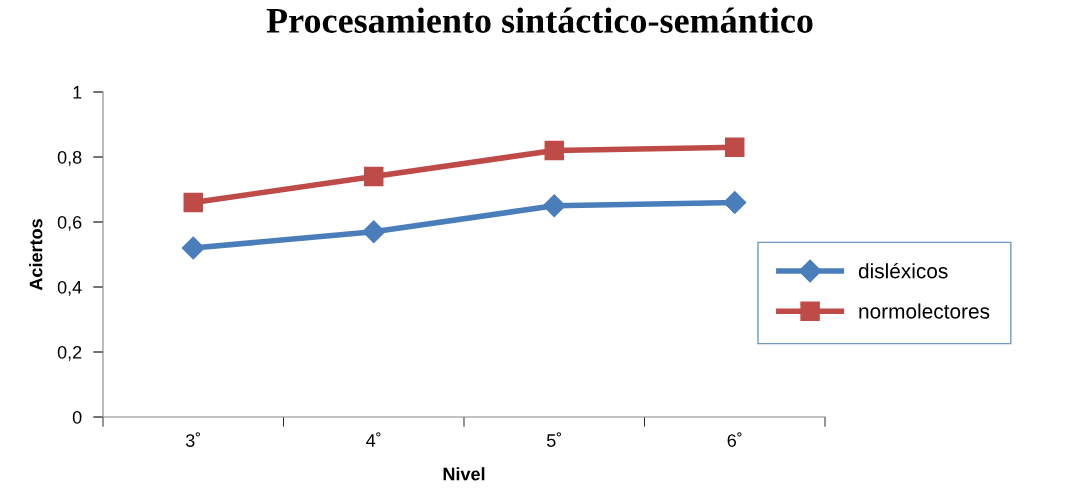  I want to click on chart-title: Procesamiento sintáctico-semántico, so click(539, 20).